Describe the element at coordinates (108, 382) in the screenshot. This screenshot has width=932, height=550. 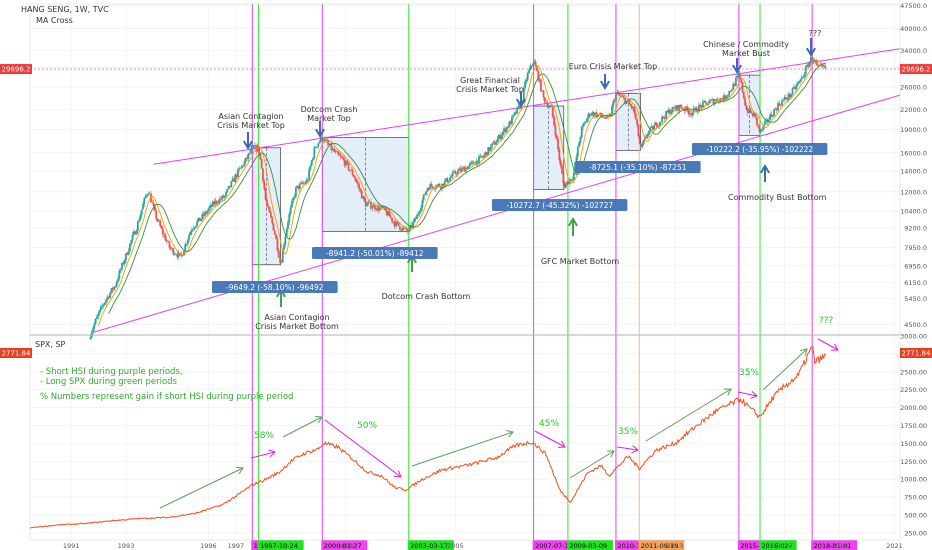
I see `legend-line-2: - Long SPX during green periods` at that location.